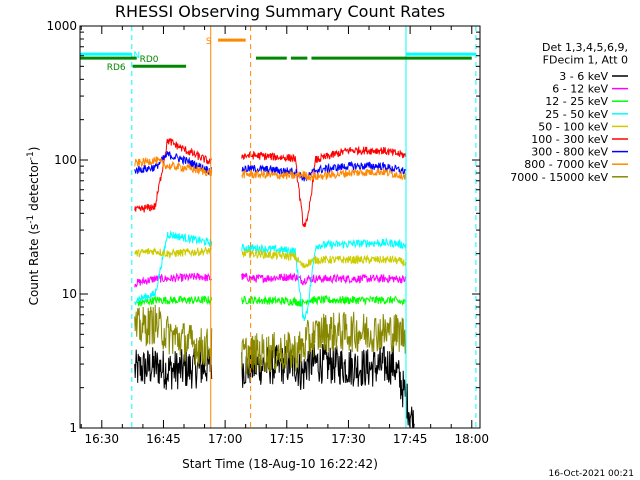 The image size is (640, 480). Describe the element at coordinates (61, 26) in the screenshot. I see `y-tick-label-4: 1000` at that location.